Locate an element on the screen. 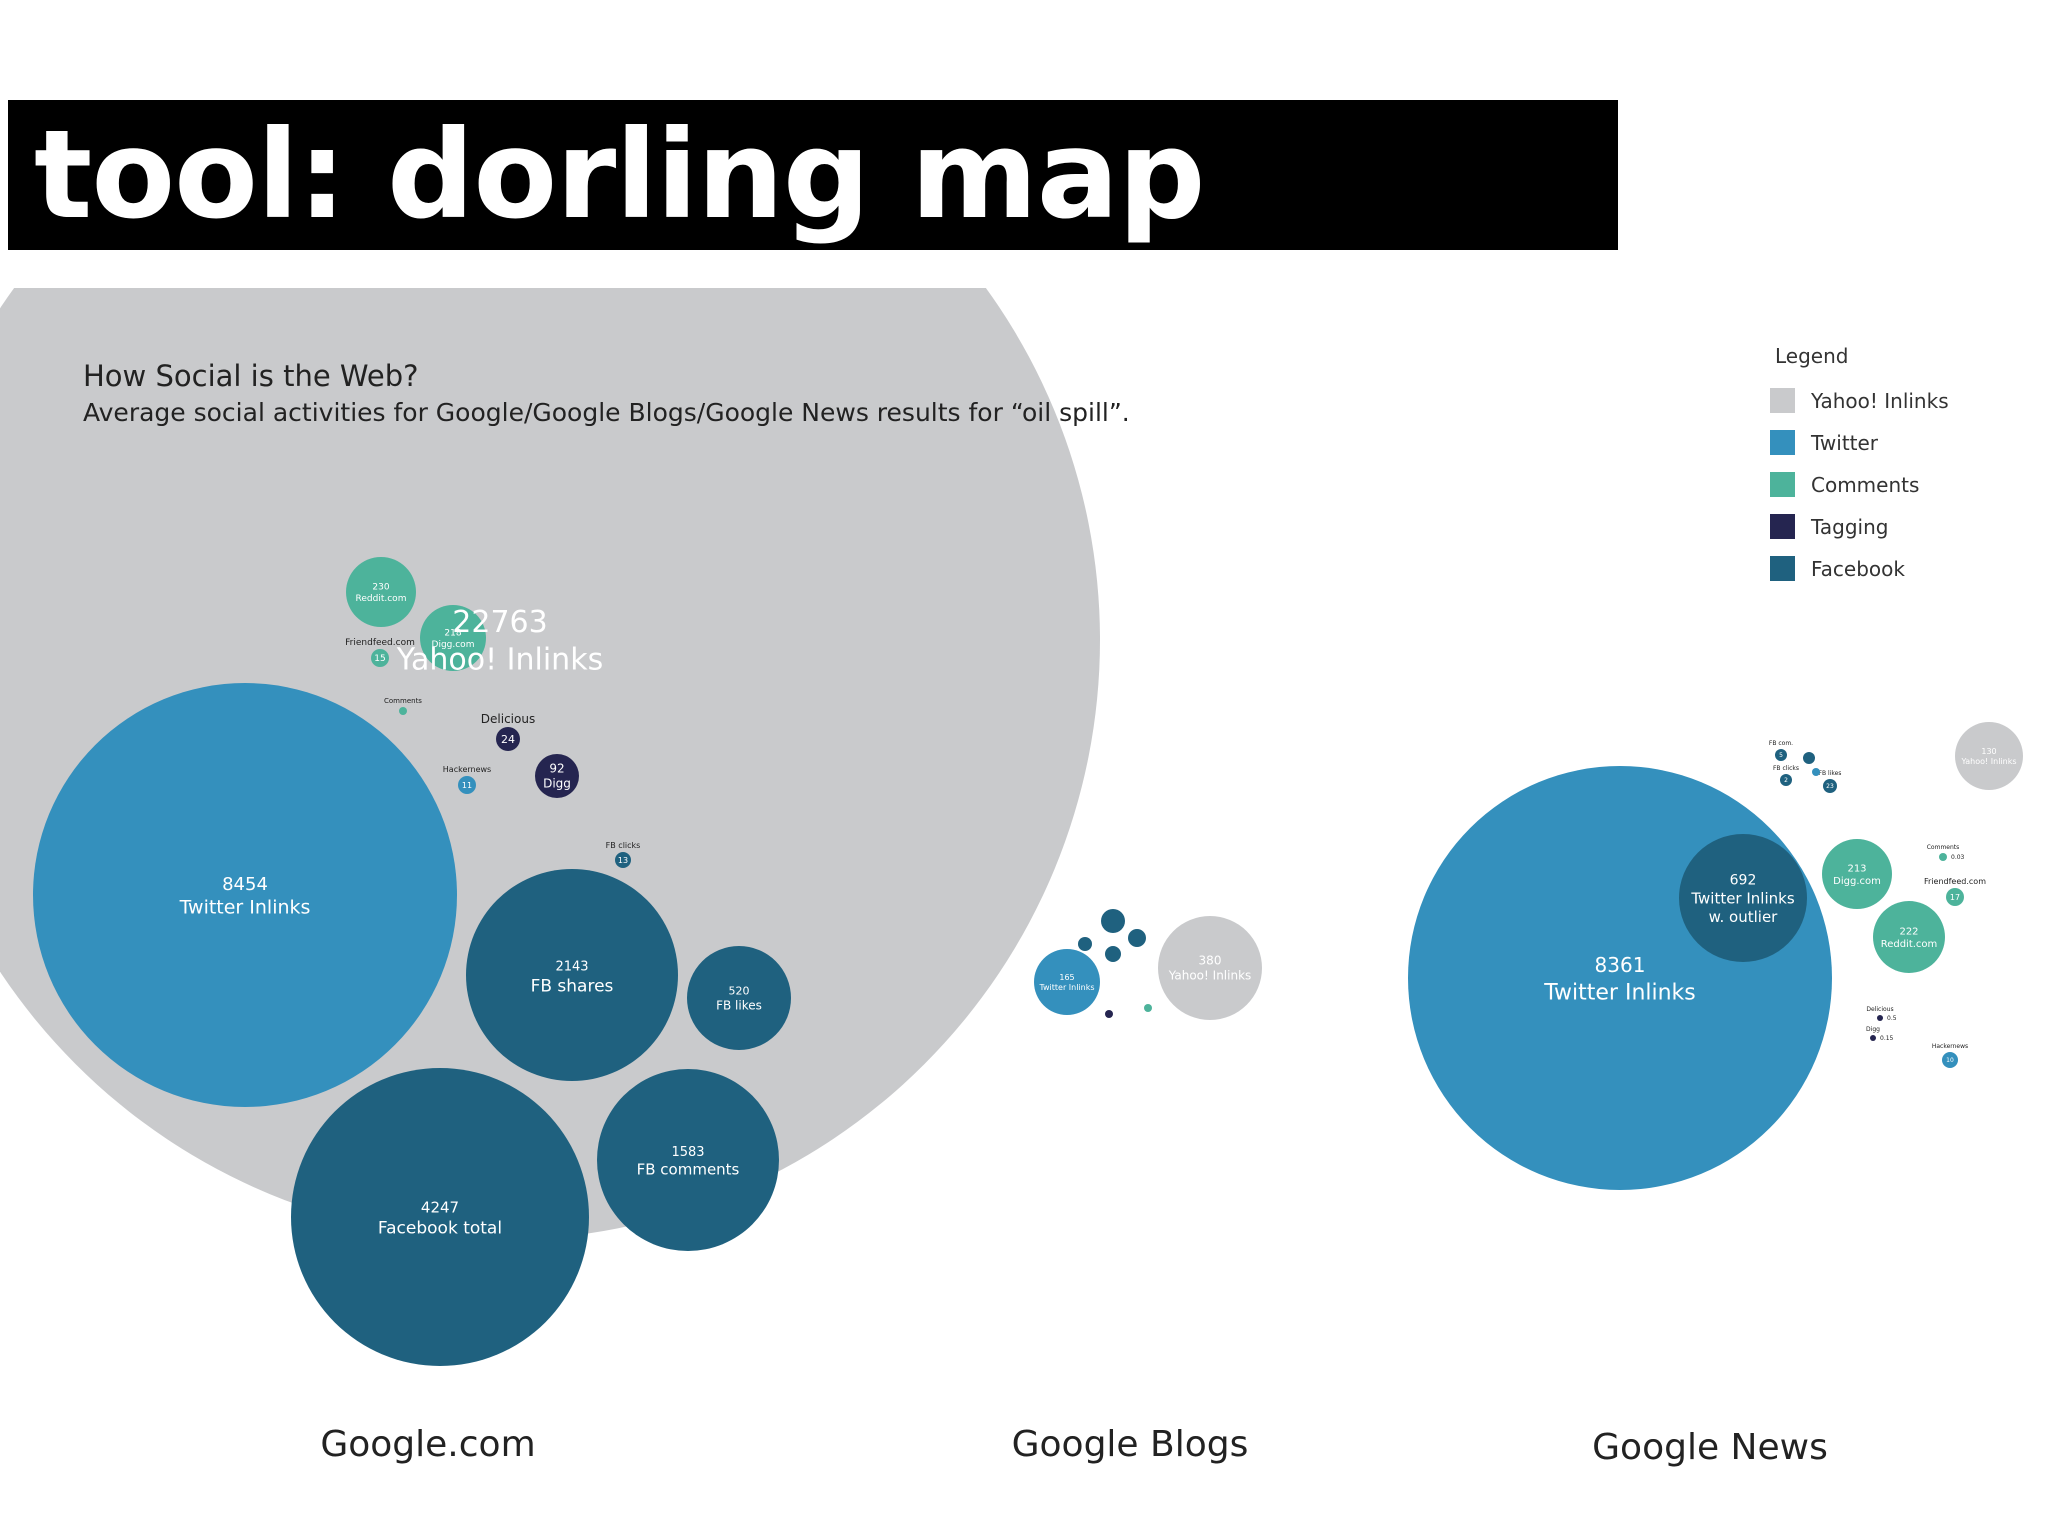 The height and width of the screenshot is (1536, 2048). bubble-value: 17 is located at coordinates (1955, 897).